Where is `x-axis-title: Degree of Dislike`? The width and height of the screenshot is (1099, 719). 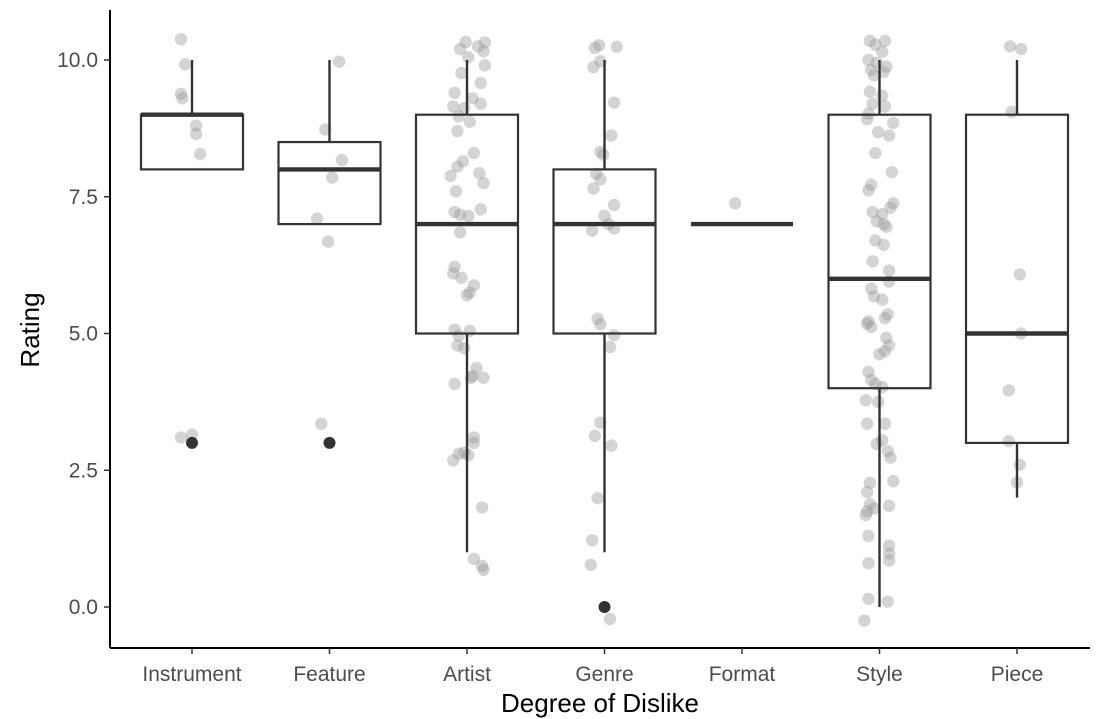
x-axis-title: Degree of Dislike is located at coordinates (600, 703).